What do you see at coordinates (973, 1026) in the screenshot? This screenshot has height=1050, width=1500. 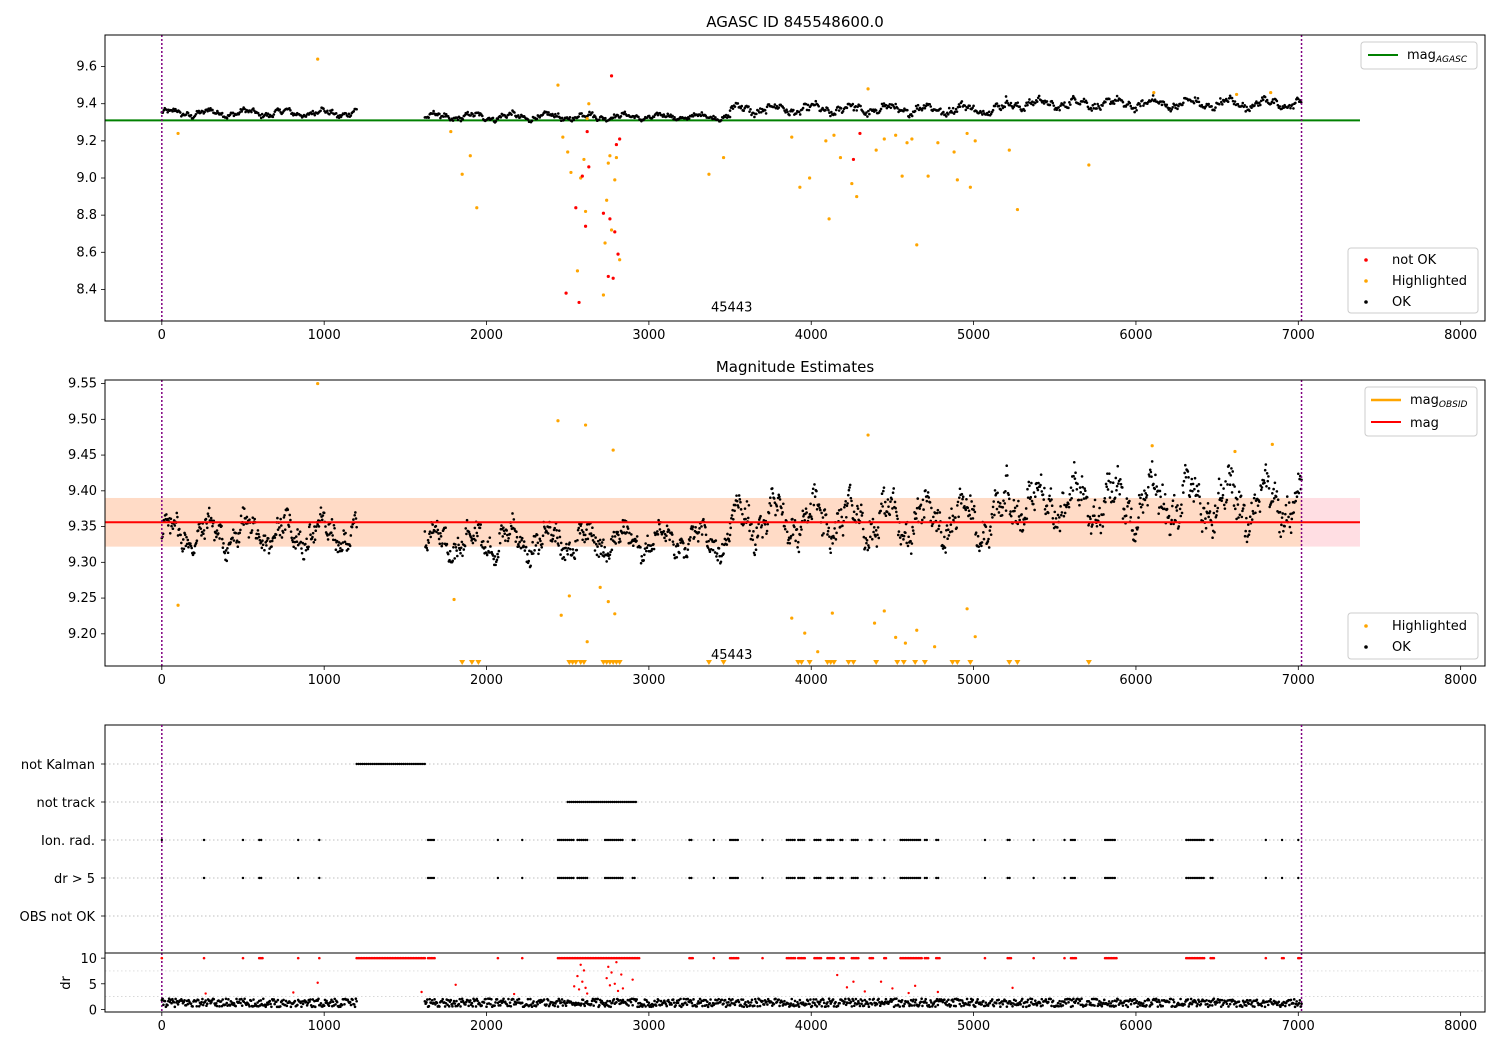 I see `x-tick-label: 5000` at bounding box center [973, 1026].